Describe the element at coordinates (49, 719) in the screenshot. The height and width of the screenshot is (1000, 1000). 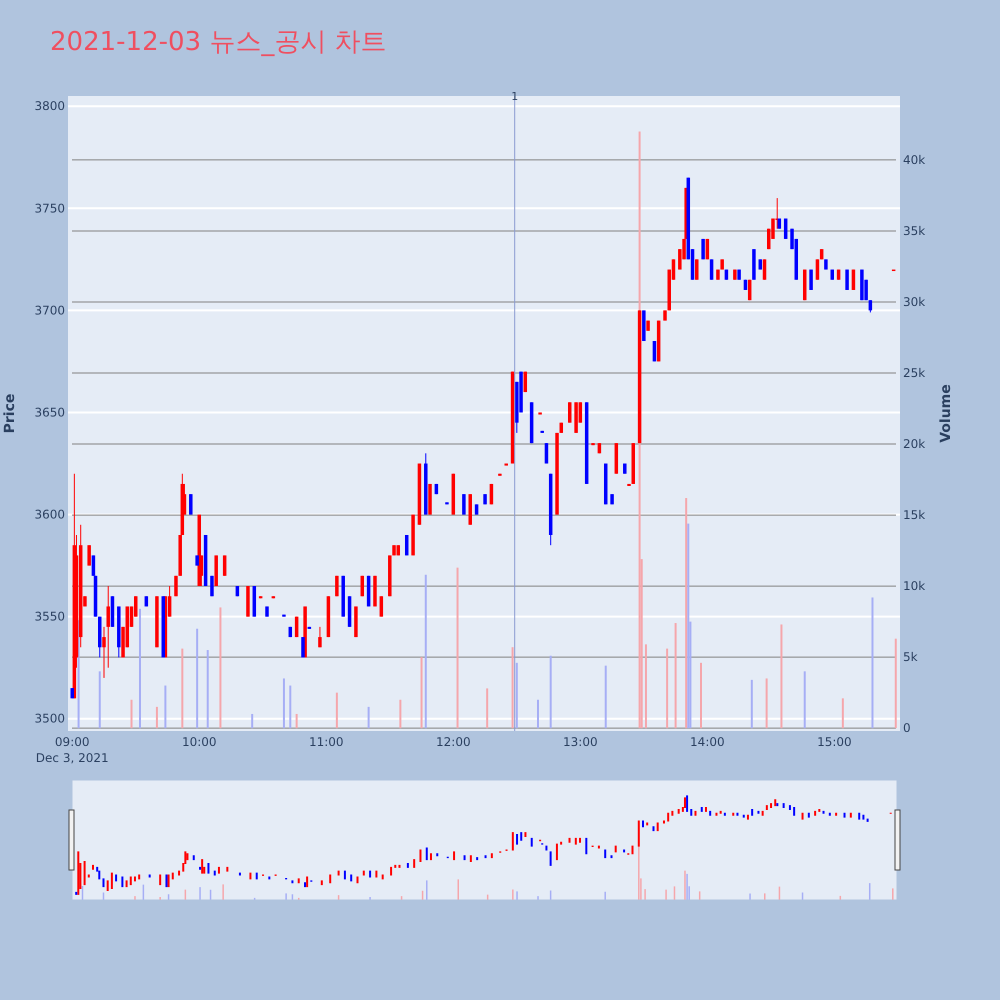
I see `y-tick-label: 3500` at that location.